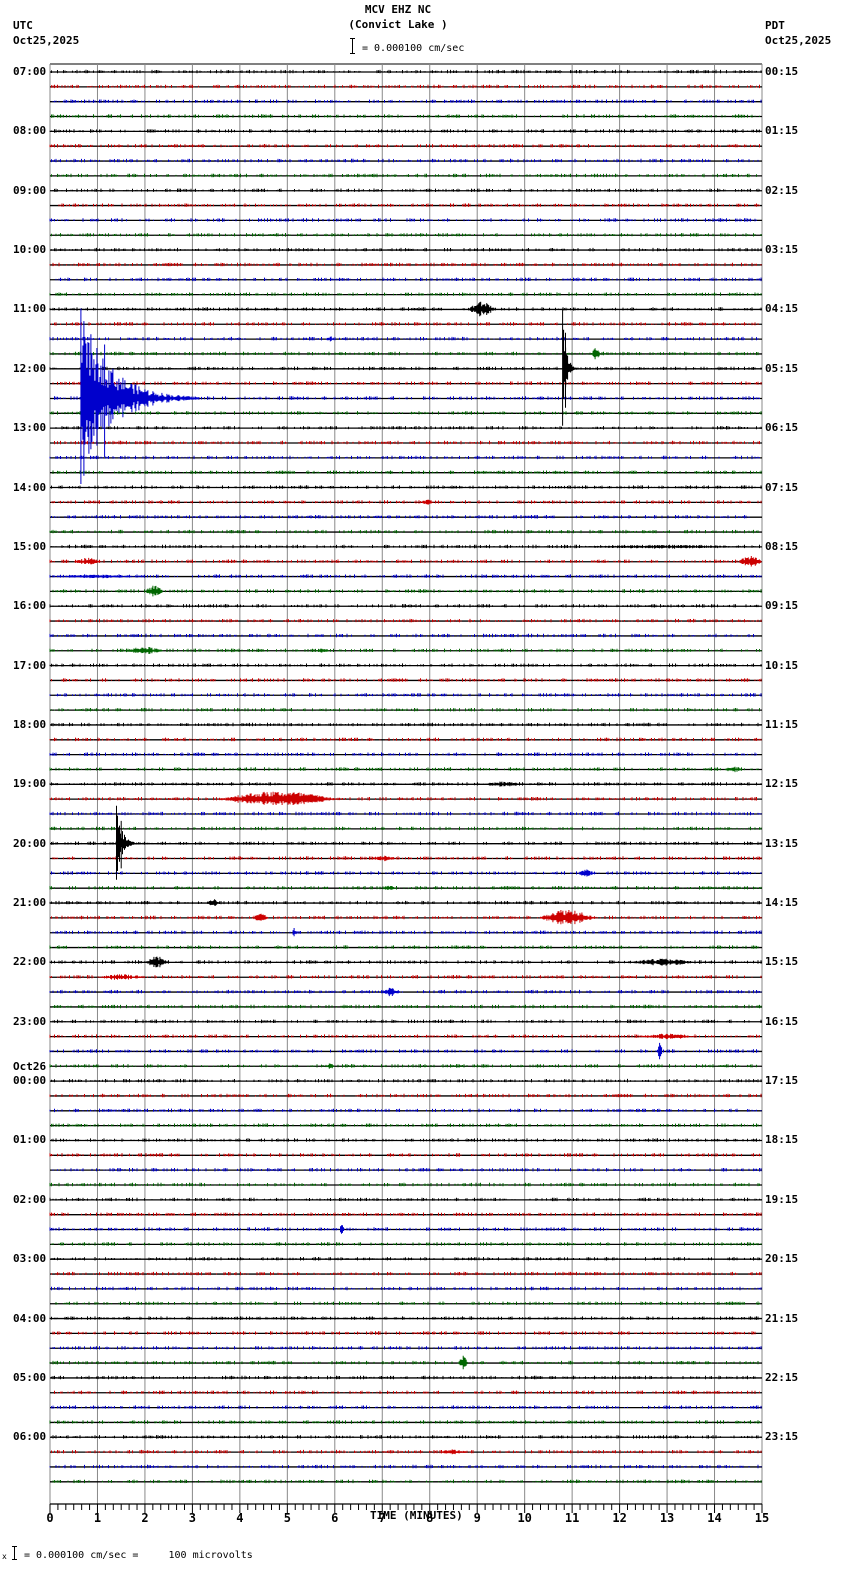  What do you see at coordinates (782, 1140) in the screenshot?
I see `pdt-hour-label: 18:15` at bounding box center [782, 1140].